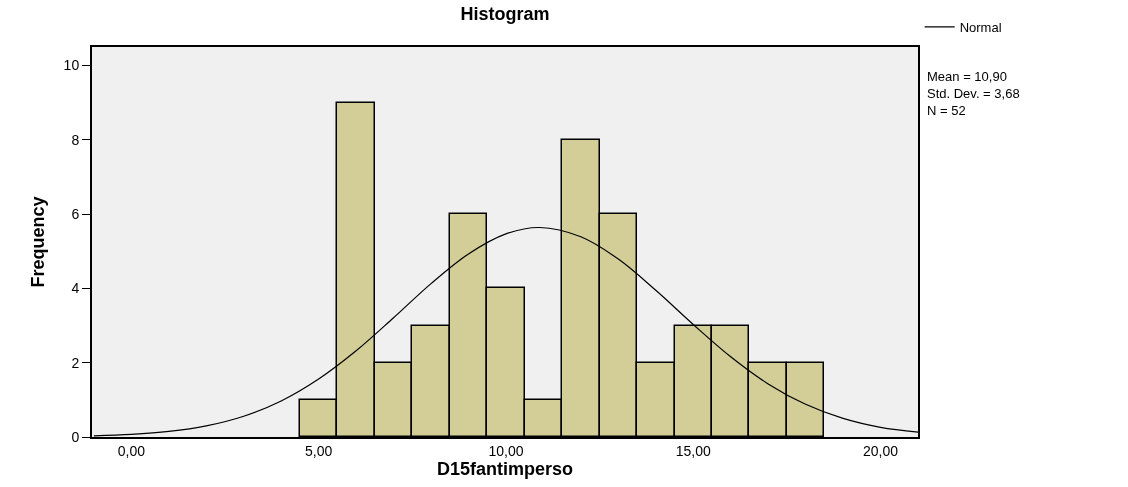  Describe the element at coordinates (71, 65) in the screenshot. I see `y-tick-label: 10` at that location.